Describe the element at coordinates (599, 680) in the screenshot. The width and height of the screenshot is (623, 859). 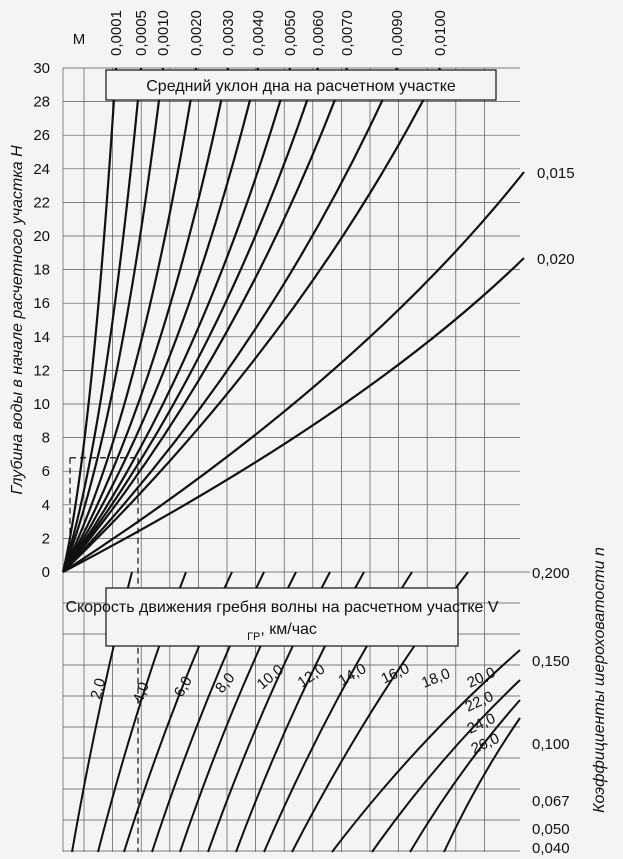
I see `right-axis-label: Коэффициенты шероховатости n` at that location.